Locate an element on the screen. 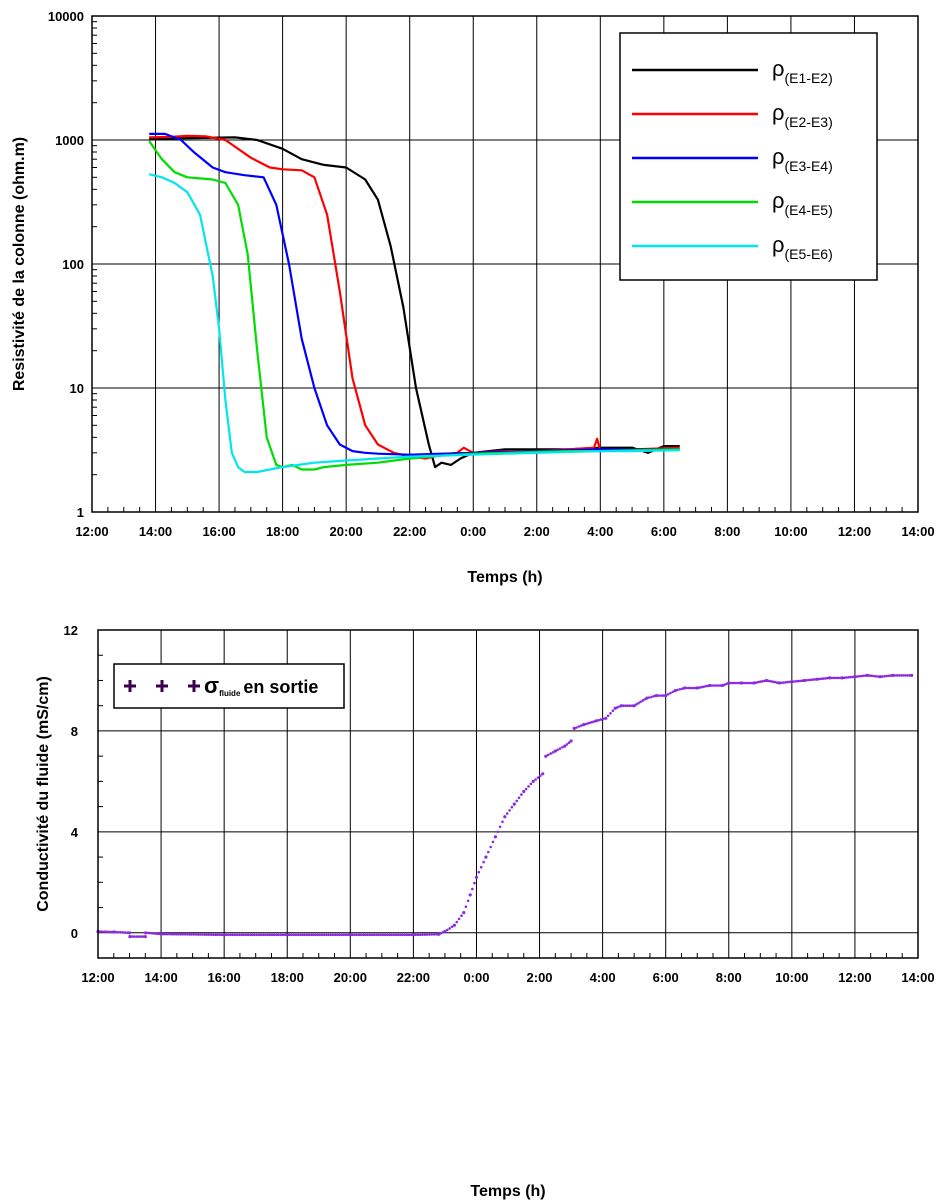 The height and width of the screenshot is (1204, 942). x-tick-label: 2:00 is located at coordinates (537, 531).